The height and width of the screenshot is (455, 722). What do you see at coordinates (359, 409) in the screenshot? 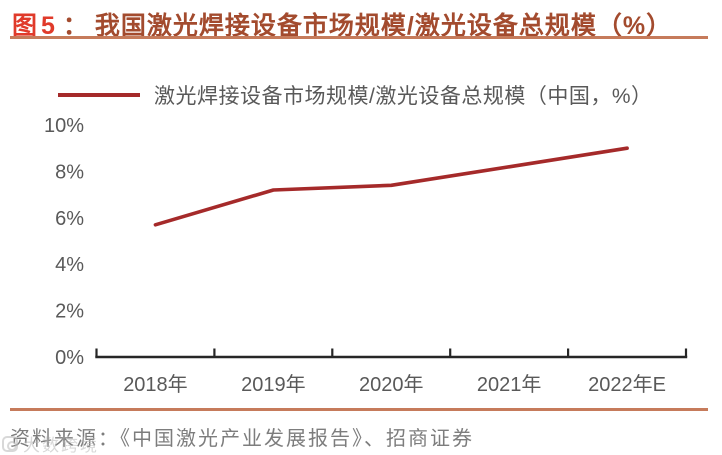
I see `source-divider` at bounding box center [359, 409].